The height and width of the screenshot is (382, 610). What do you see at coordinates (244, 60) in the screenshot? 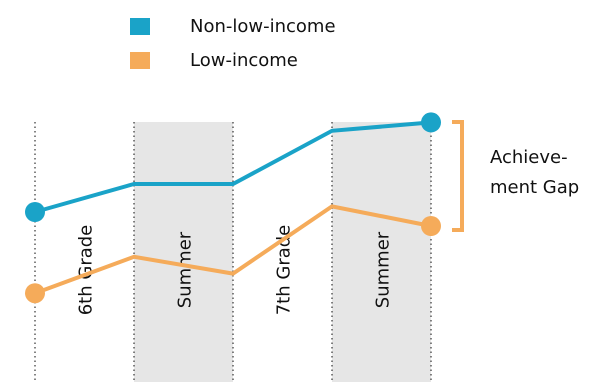
I see `legend-label: Low-income` at bounding box center [244, 60].